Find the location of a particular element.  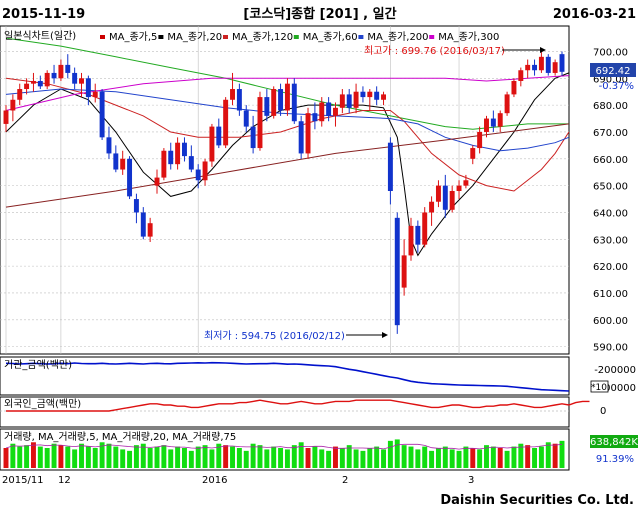

price-change-percent: -0.37% is located at coordinates (616, 86).